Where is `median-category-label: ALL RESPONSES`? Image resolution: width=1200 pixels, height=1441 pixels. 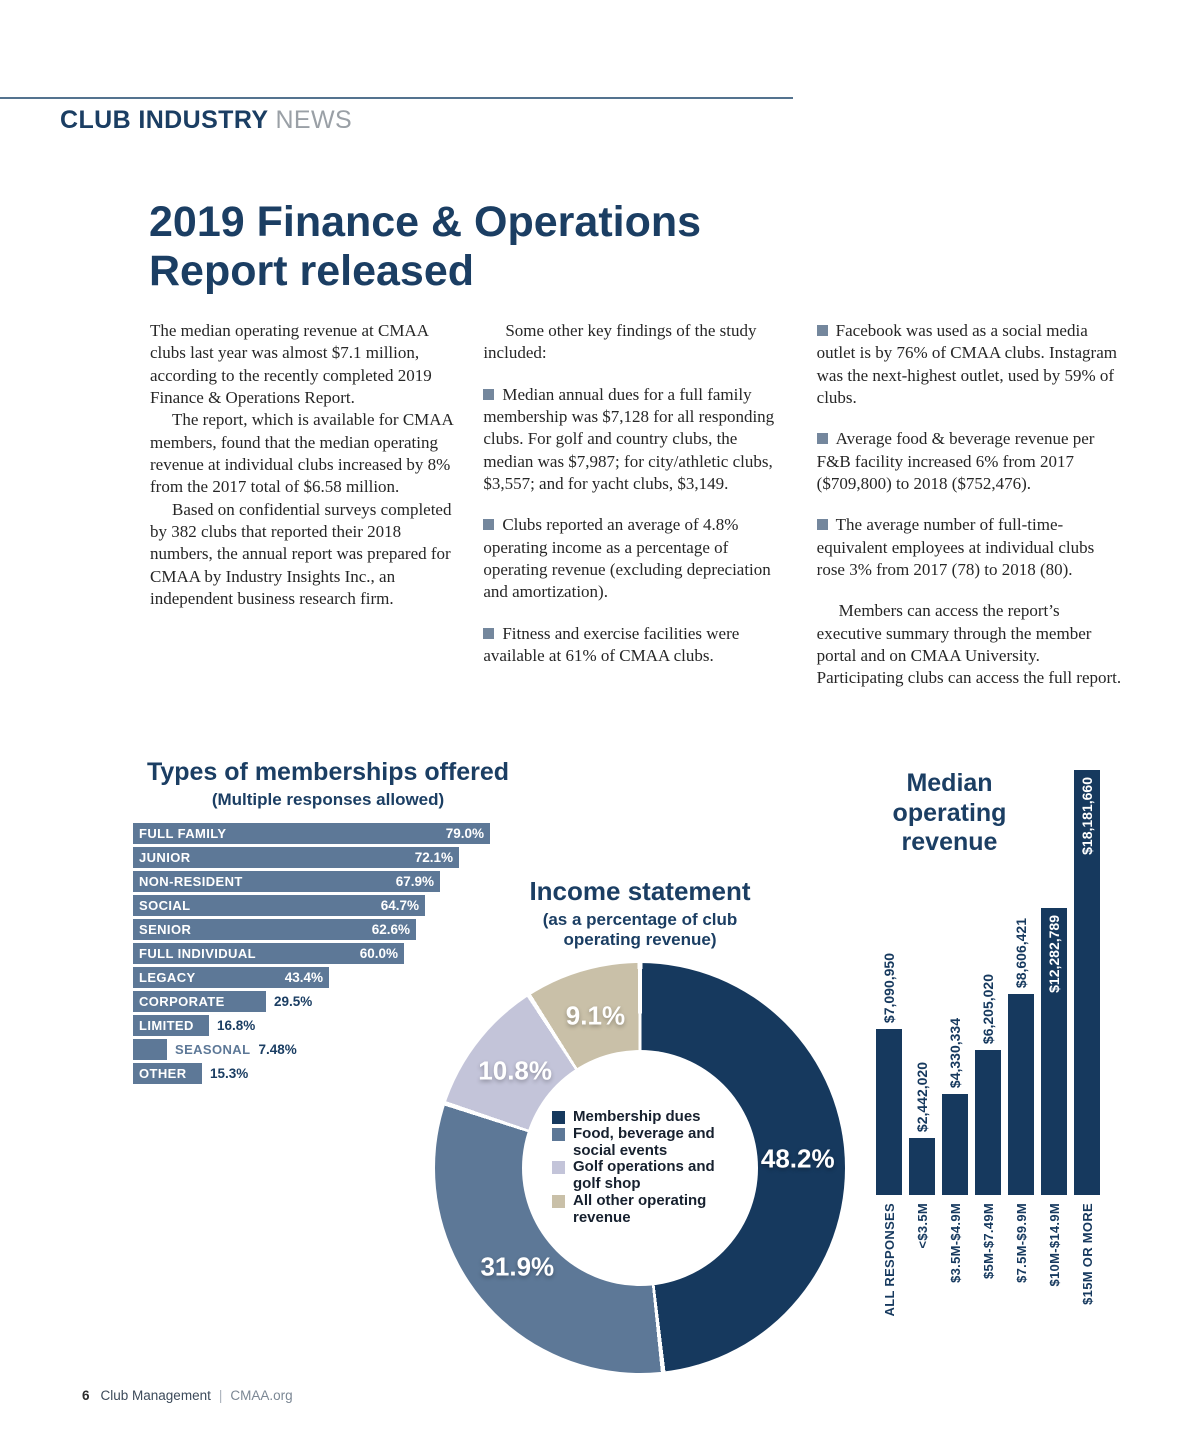
median-category-label: ALL RESPONSES is located at coordinates (889, 1259).